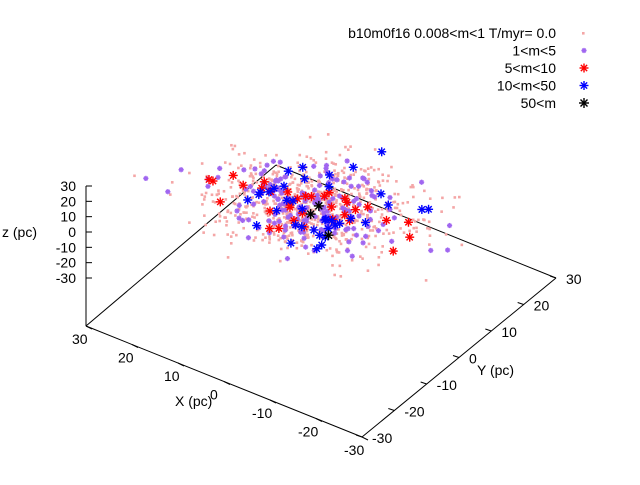 Image resolution: width=640 pixels, height=485 pixels. I want to click on z-tick-label: 10, so click(68, 217).